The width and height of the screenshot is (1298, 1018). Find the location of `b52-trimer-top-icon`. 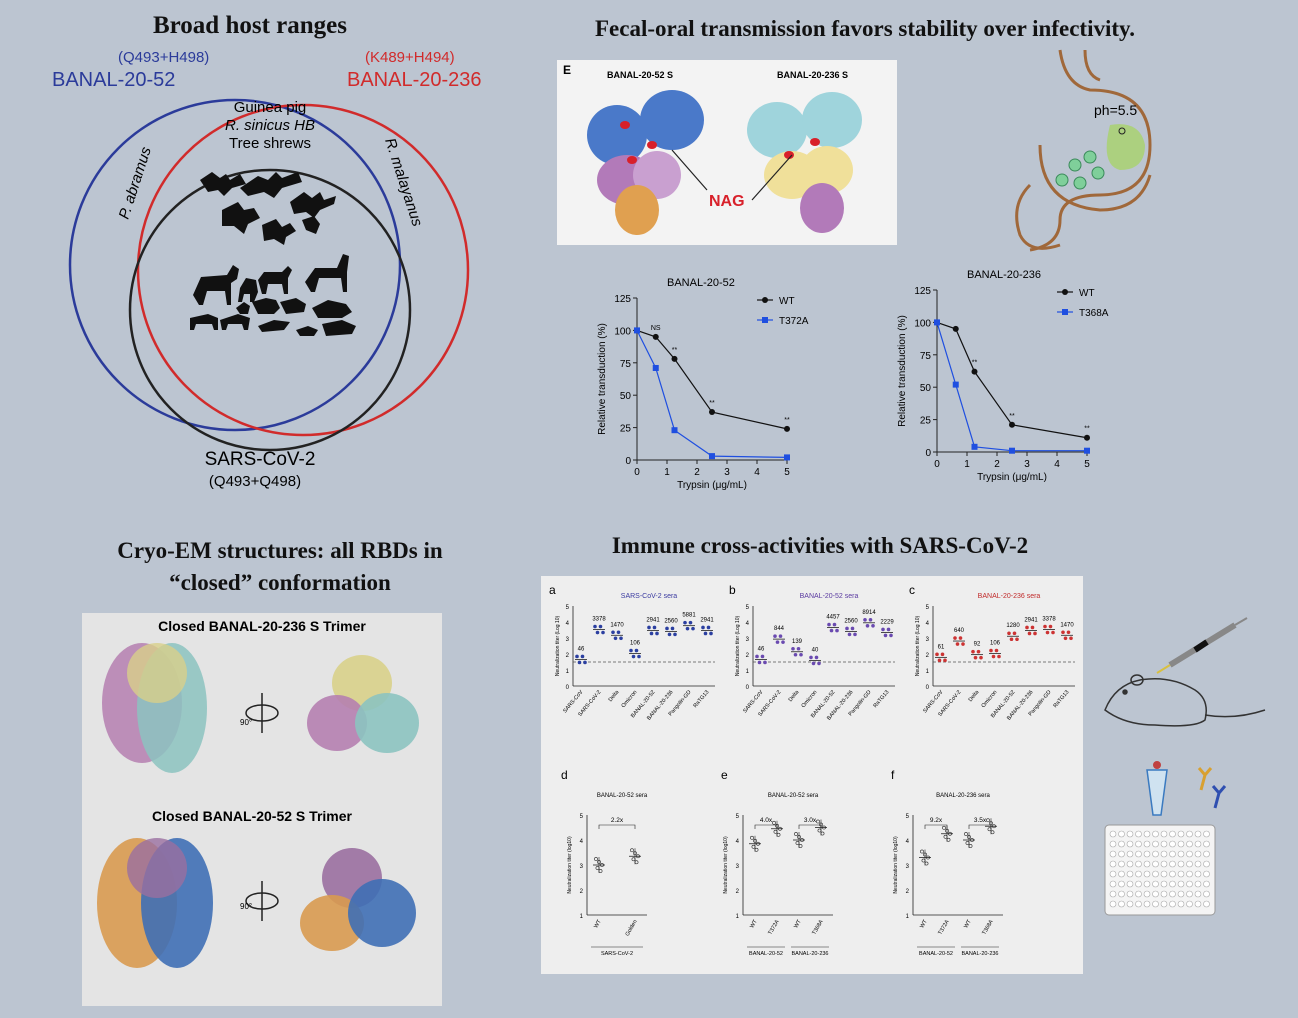

b52-trimer-top-icon is located at coordinates (358, 899).